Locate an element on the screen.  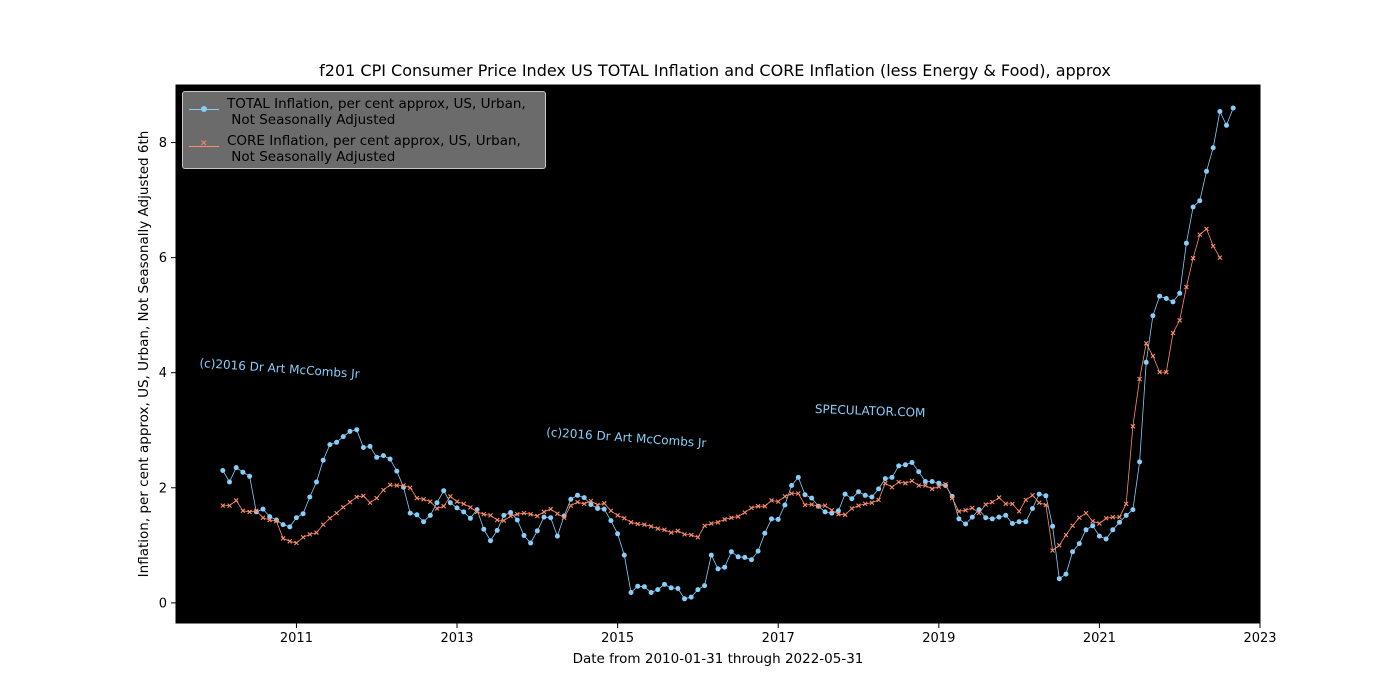
x-axis-label: Date from 2010-01-31 through 2022-05-31 is located at coordinates (718, 659).